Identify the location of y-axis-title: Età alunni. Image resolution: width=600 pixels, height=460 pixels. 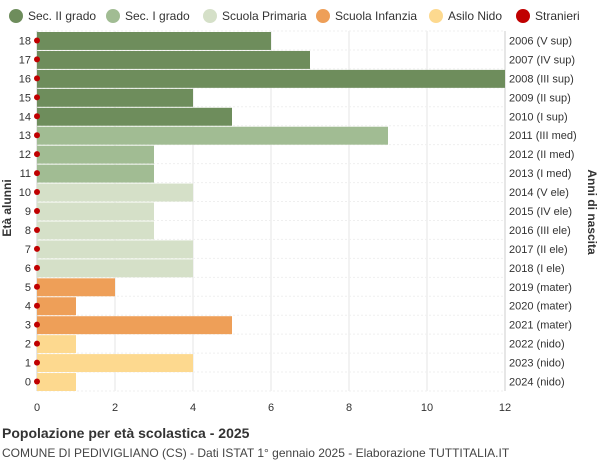
(7, 207).